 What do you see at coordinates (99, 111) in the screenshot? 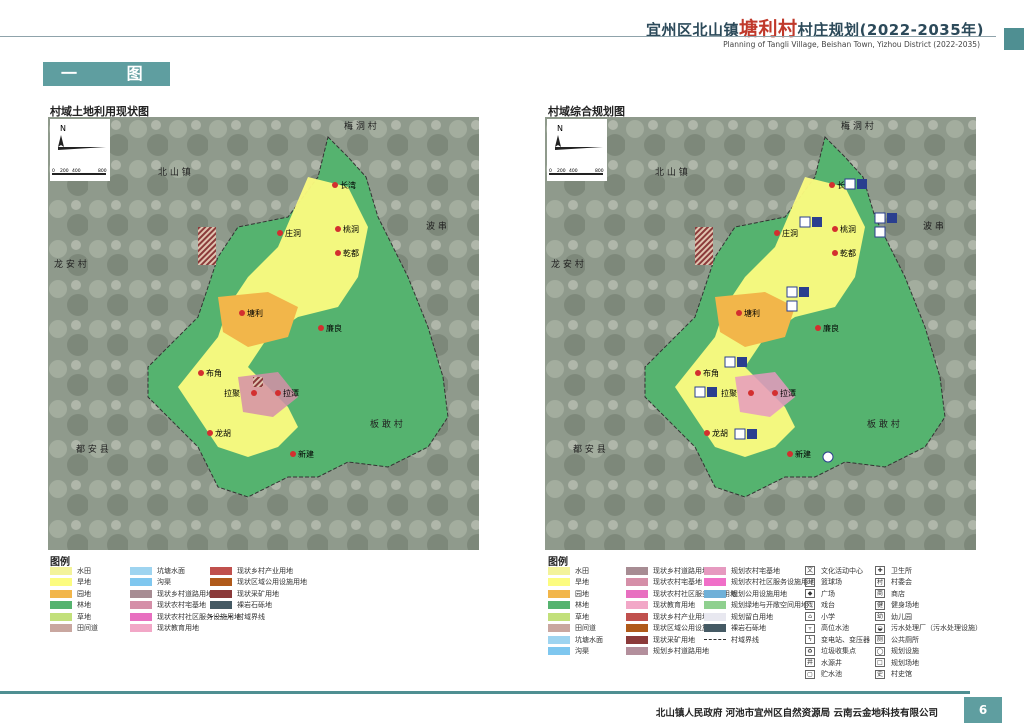
I see `left-map-title: 村域土地利用现状图` at bounding box center [99, 111].